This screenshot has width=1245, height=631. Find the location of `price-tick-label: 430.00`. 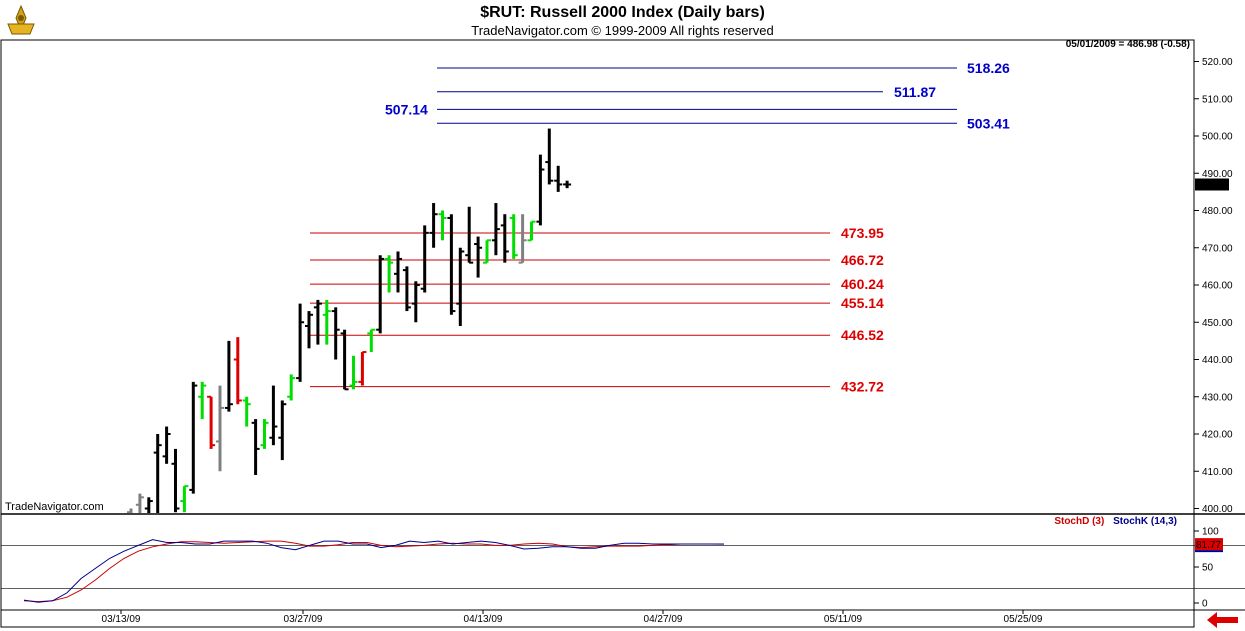

price-tick-label: 430.00 is located at coordinates (1217, 397).